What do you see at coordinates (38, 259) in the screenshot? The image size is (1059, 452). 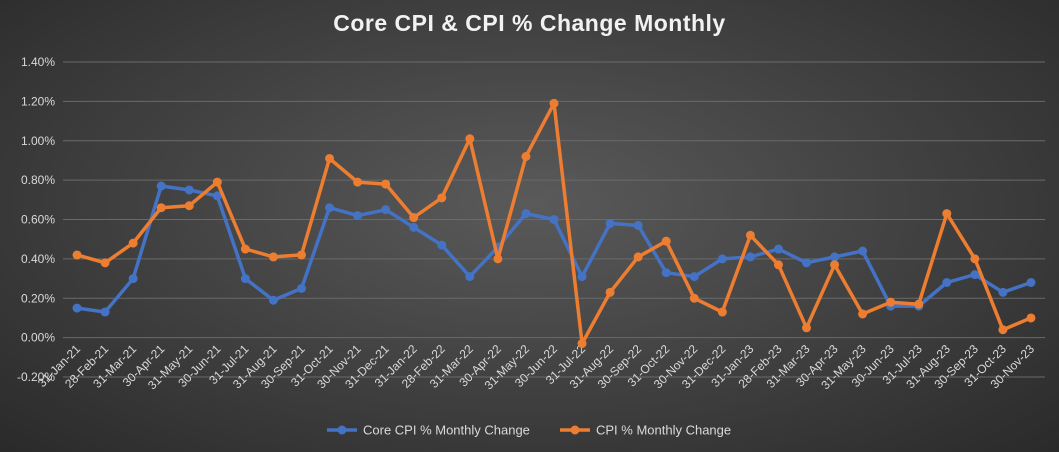 I see `y-tick-label: 0.40%` at bounding box center [38, 259].